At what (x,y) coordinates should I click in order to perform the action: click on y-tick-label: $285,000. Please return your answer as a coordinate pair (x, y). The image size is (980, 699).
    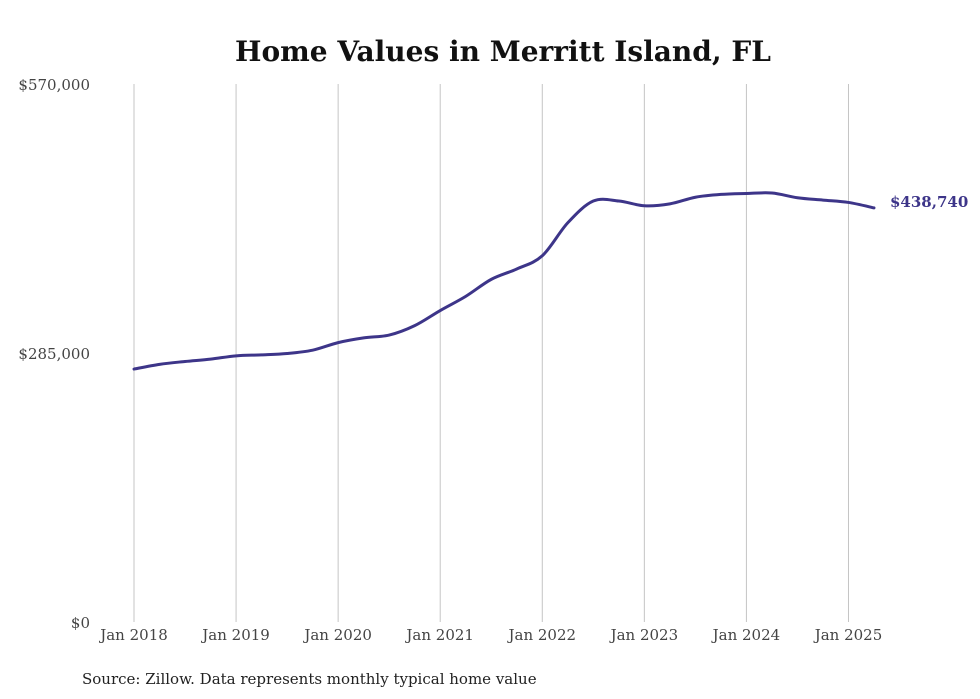
    Looking at the image, I should click on (54, 354).